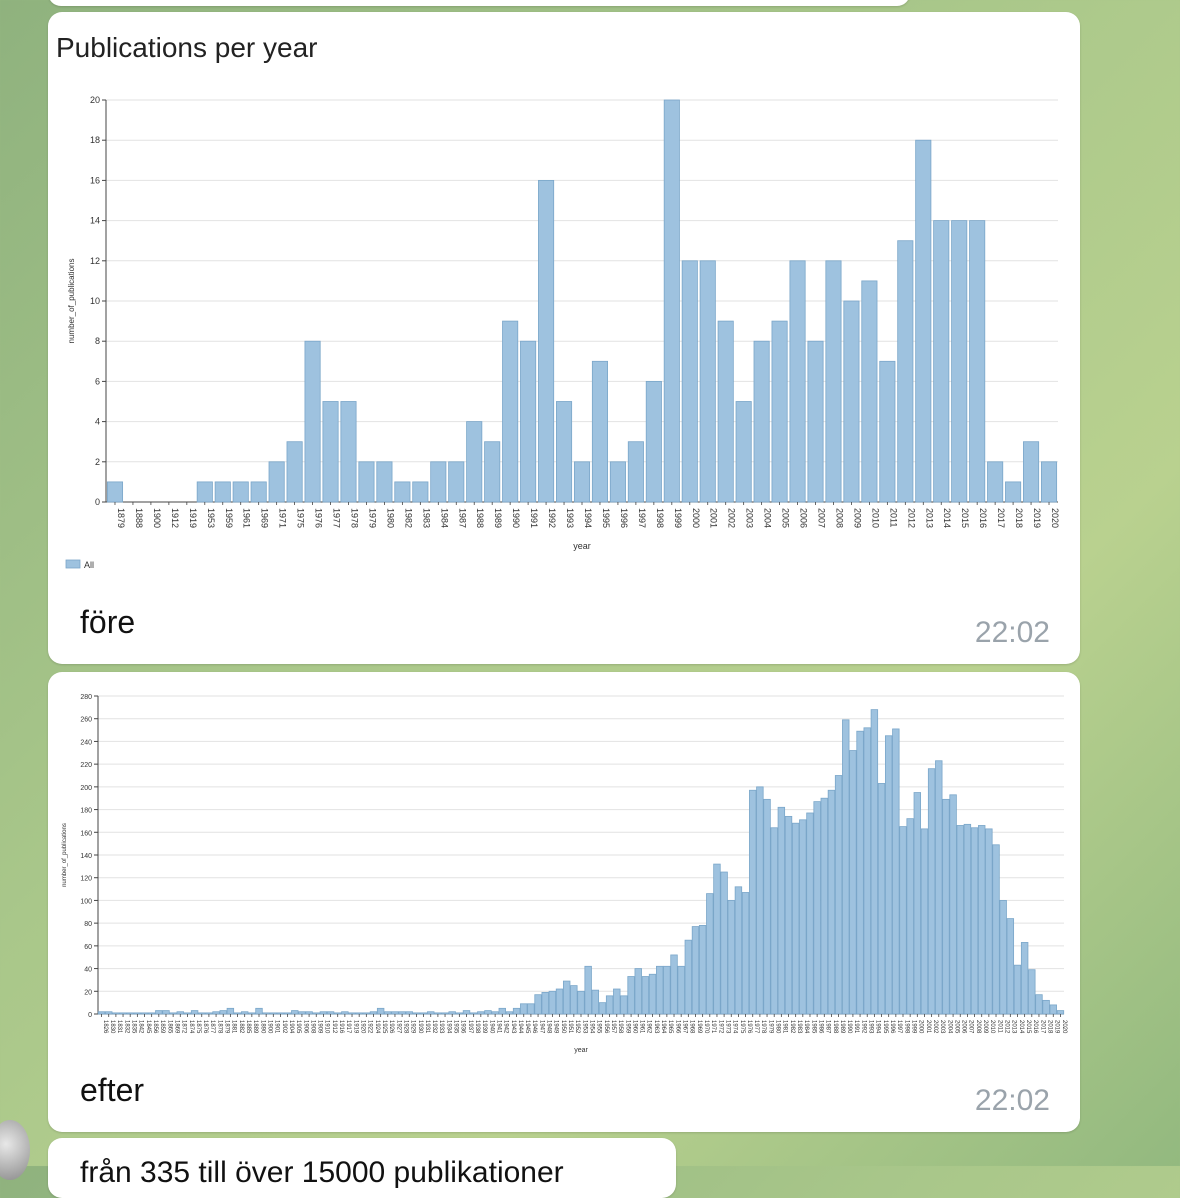 The width and height of the screenshot is (1180, 1198). I want to click on x-tick-label: 2013, so click(929, 518).